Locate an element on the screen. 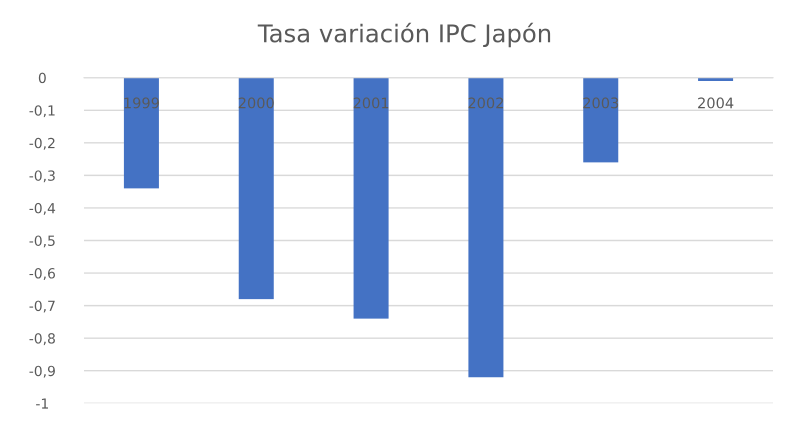 Image resolution: width=810 pixels, height=442 pixels. x-tick-label: 1999 is located at coordinates (141, 102).